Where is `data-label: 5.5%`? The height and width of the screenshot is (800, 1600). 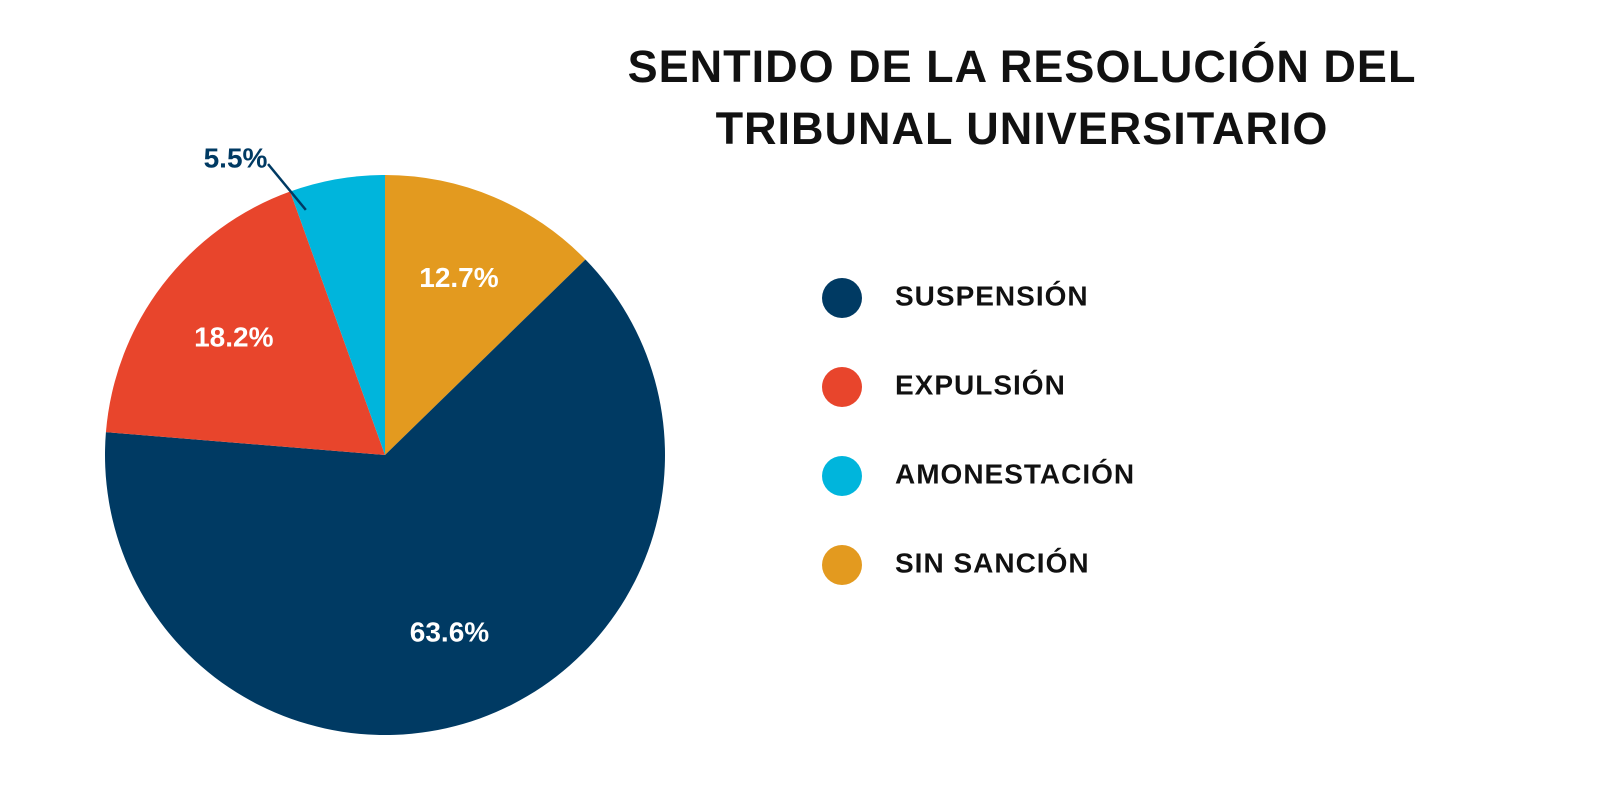
data-label: 5.5% is located at coordinates (236, 158).